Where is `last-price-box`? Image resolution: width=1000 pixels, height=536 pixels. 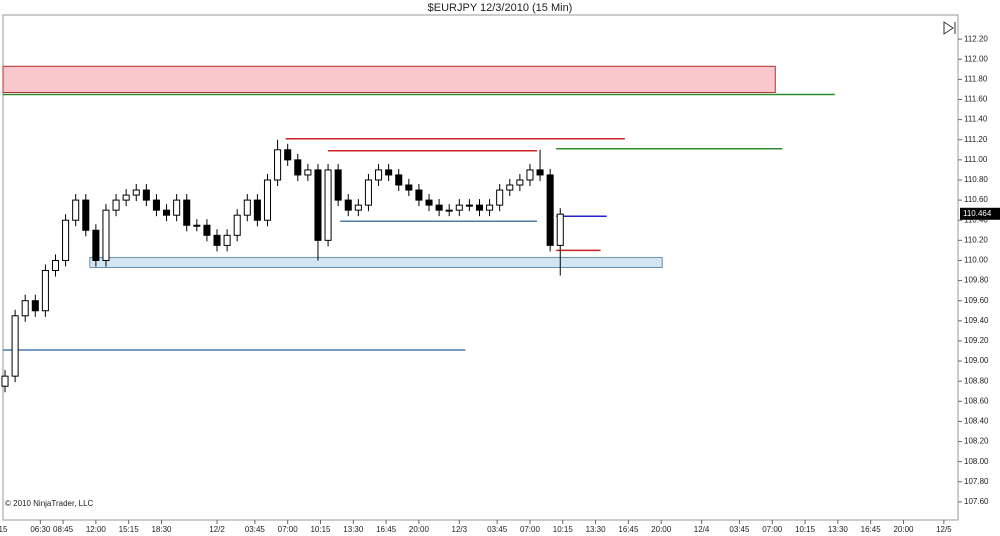
last-price-box is located at coordinates (980, 213).